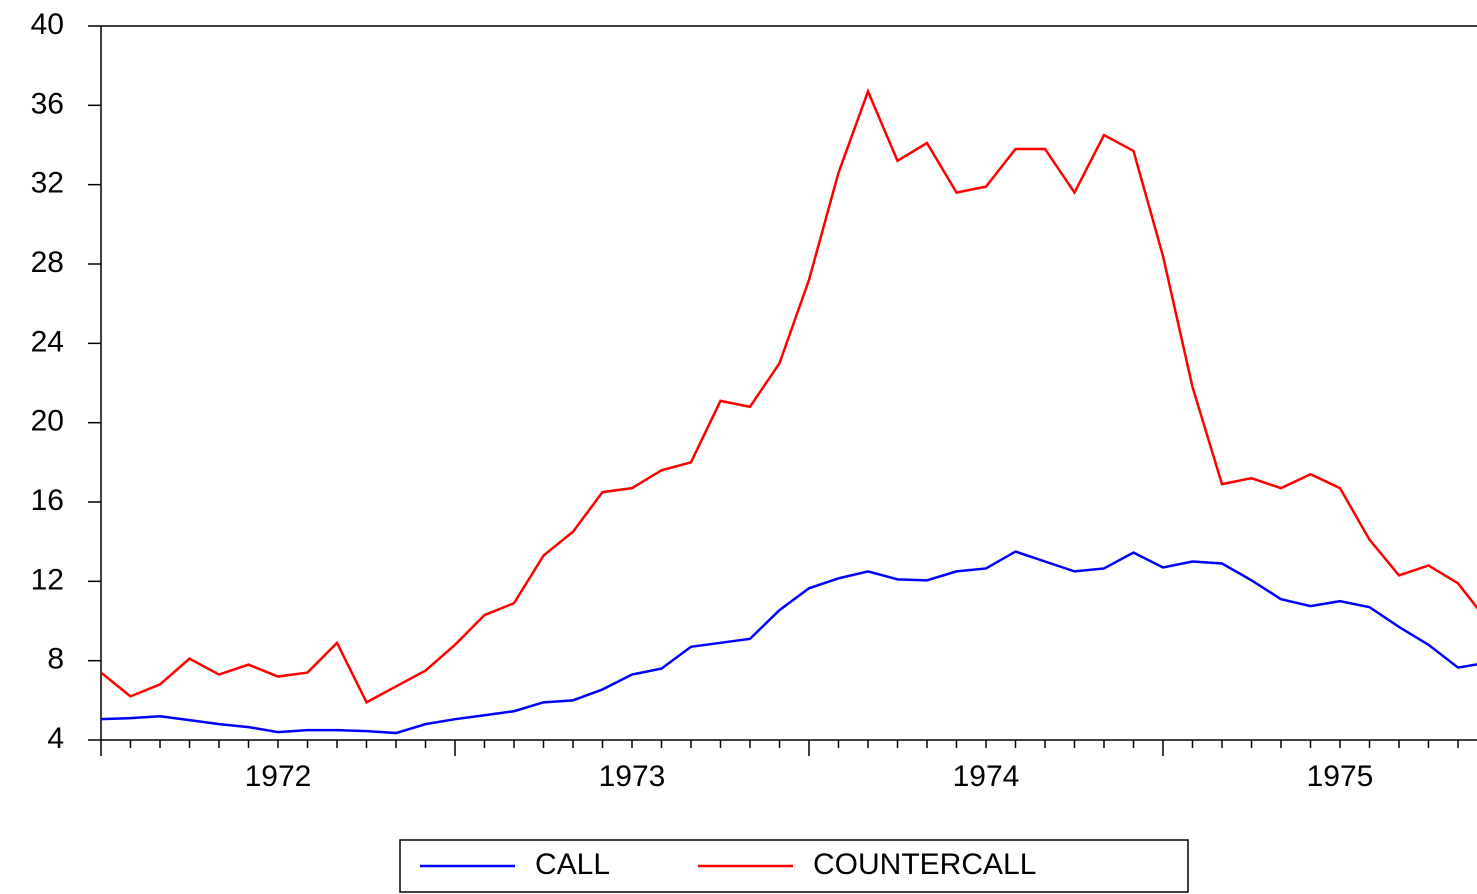 Image resolution: width=1477 pixels, height=894 pixels. I want to click on x-tick-label: 1975, so click(1340, 776).